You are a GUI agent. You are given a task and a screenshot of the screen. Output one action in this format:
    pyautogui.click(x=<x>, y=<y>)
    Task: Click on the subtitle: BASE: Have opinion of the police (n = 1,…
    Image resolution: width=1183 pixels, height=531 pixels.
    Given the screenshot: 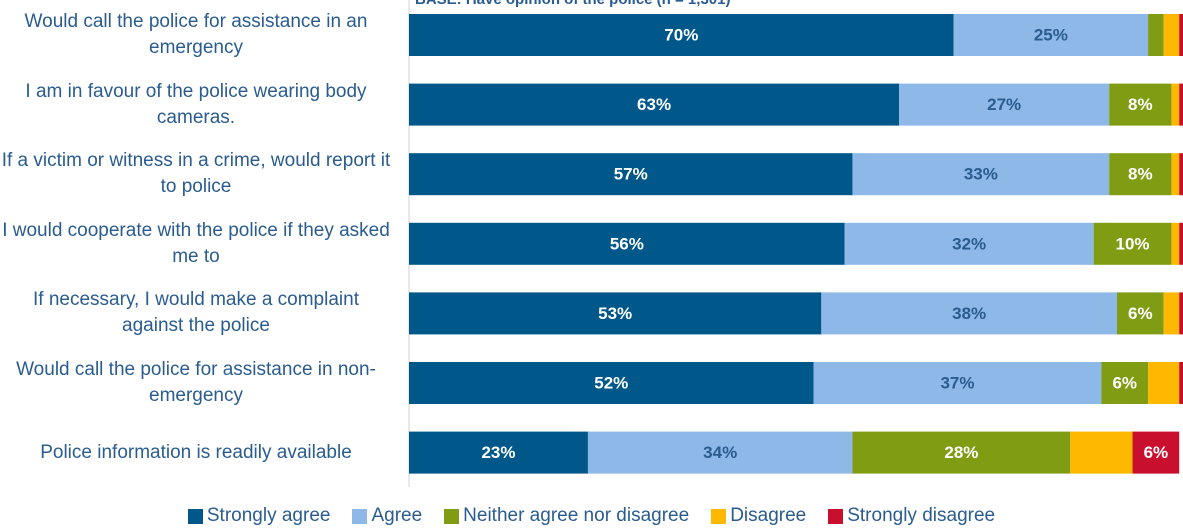 What is the action you would take?
    pyautogui.click(x=572, y=4)
    